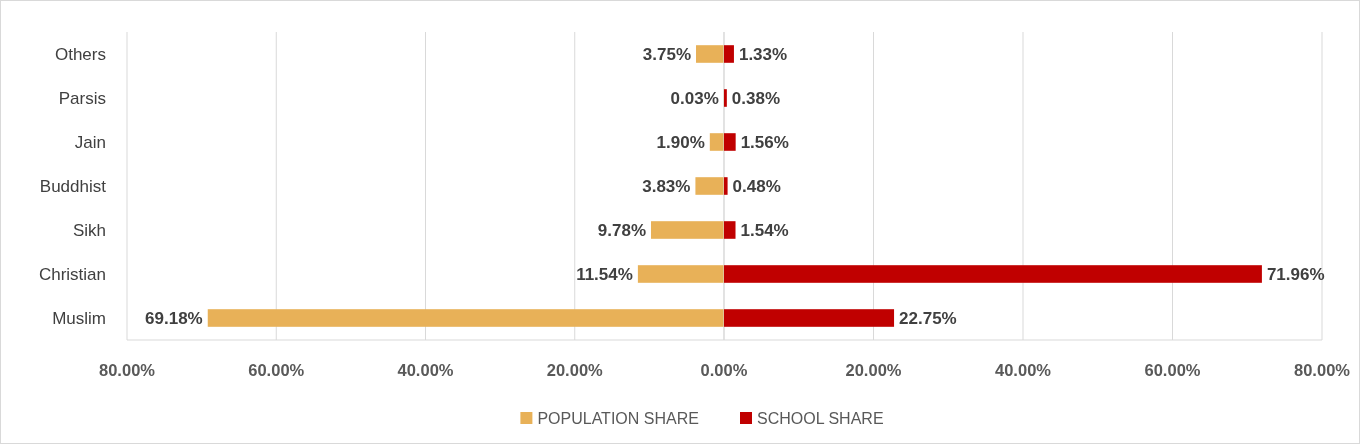  I want to click on data-label: 71.96%, so click(1295, 274).